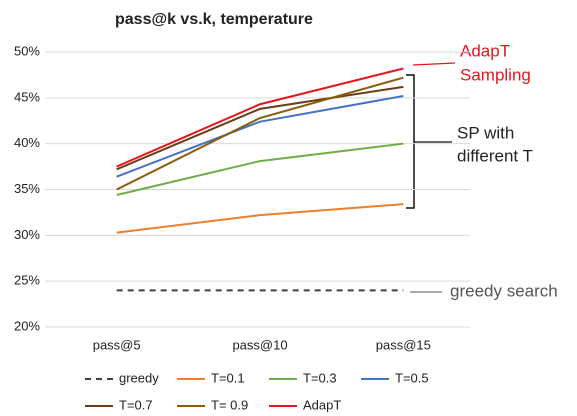 This screenshot has height=416, width=577. I want to click on chart-title: pass@k vs.k, temperature, so click(214, 19).